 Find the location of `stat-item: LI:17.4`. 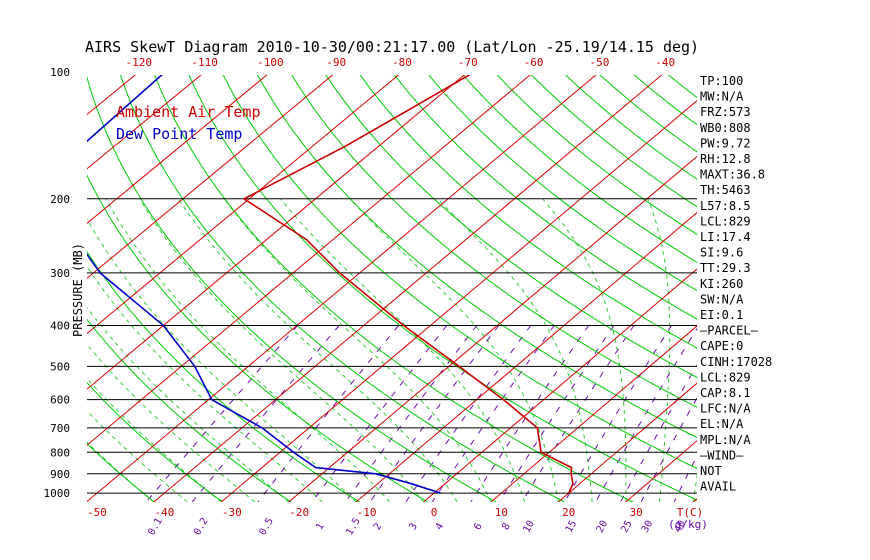

stat-item: LI:17.4 is located at coordinates (725, 237).